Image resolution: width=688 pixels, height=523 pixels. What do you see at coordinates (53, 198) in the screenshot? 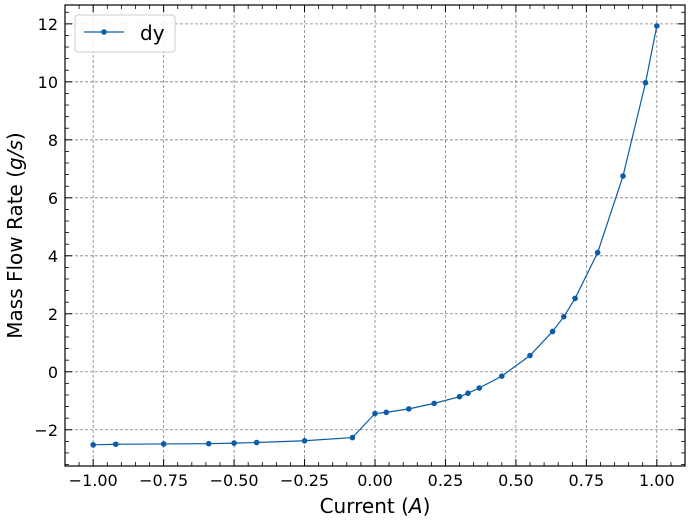
I see `y-tick-label: 6` at bounding box center [53, 198].